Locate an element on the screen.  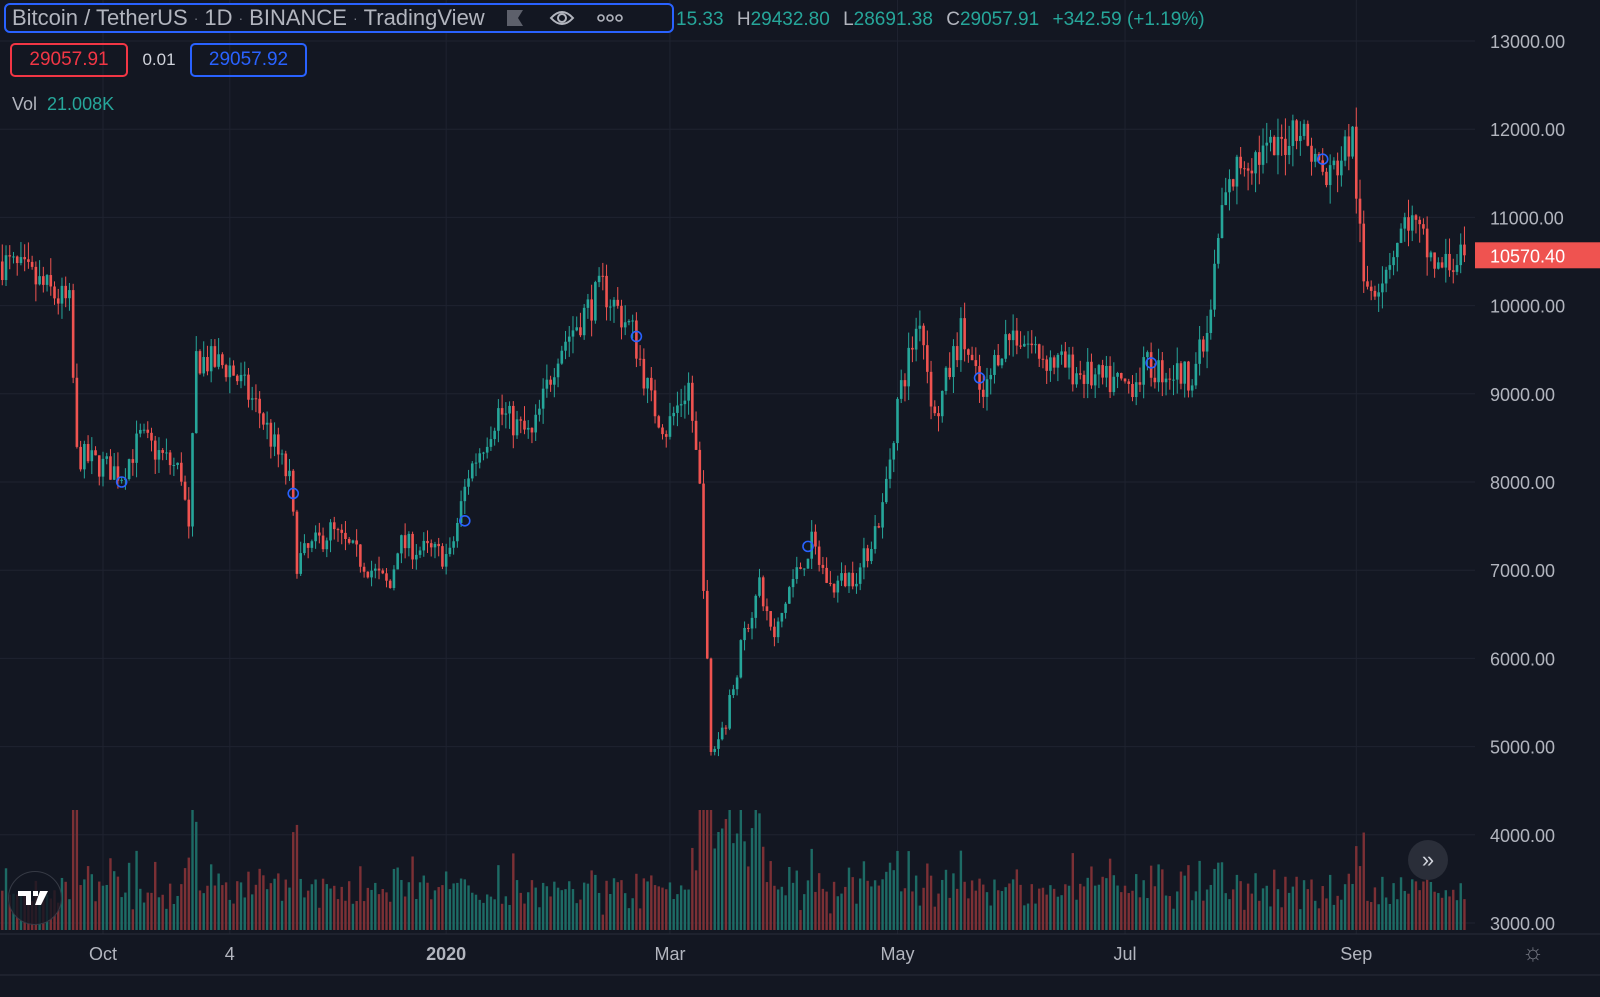
time-axis: Oct 4 2020 Mar May Jul Sep is located at coordinates (800, 954).